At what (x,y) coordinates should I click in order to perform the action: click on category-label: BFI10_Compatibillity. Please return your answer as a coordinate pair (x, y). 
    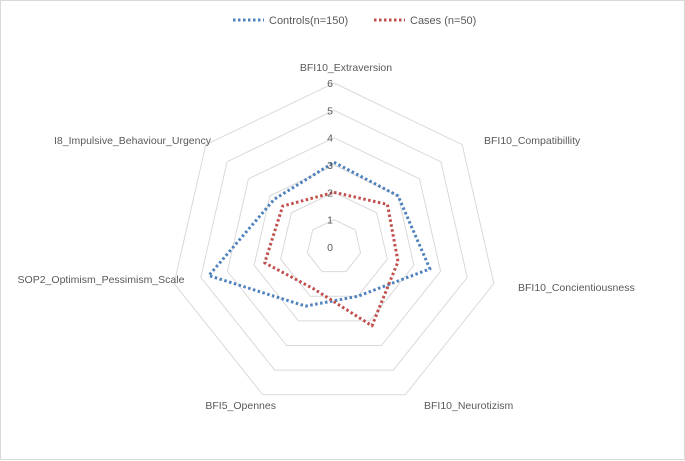
    Looking at the image, I should click on (532, 141).